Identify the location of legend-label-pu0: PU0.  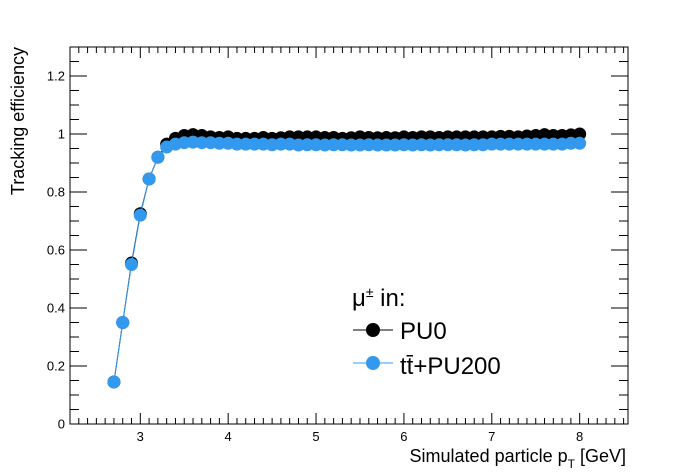
(423, 331).